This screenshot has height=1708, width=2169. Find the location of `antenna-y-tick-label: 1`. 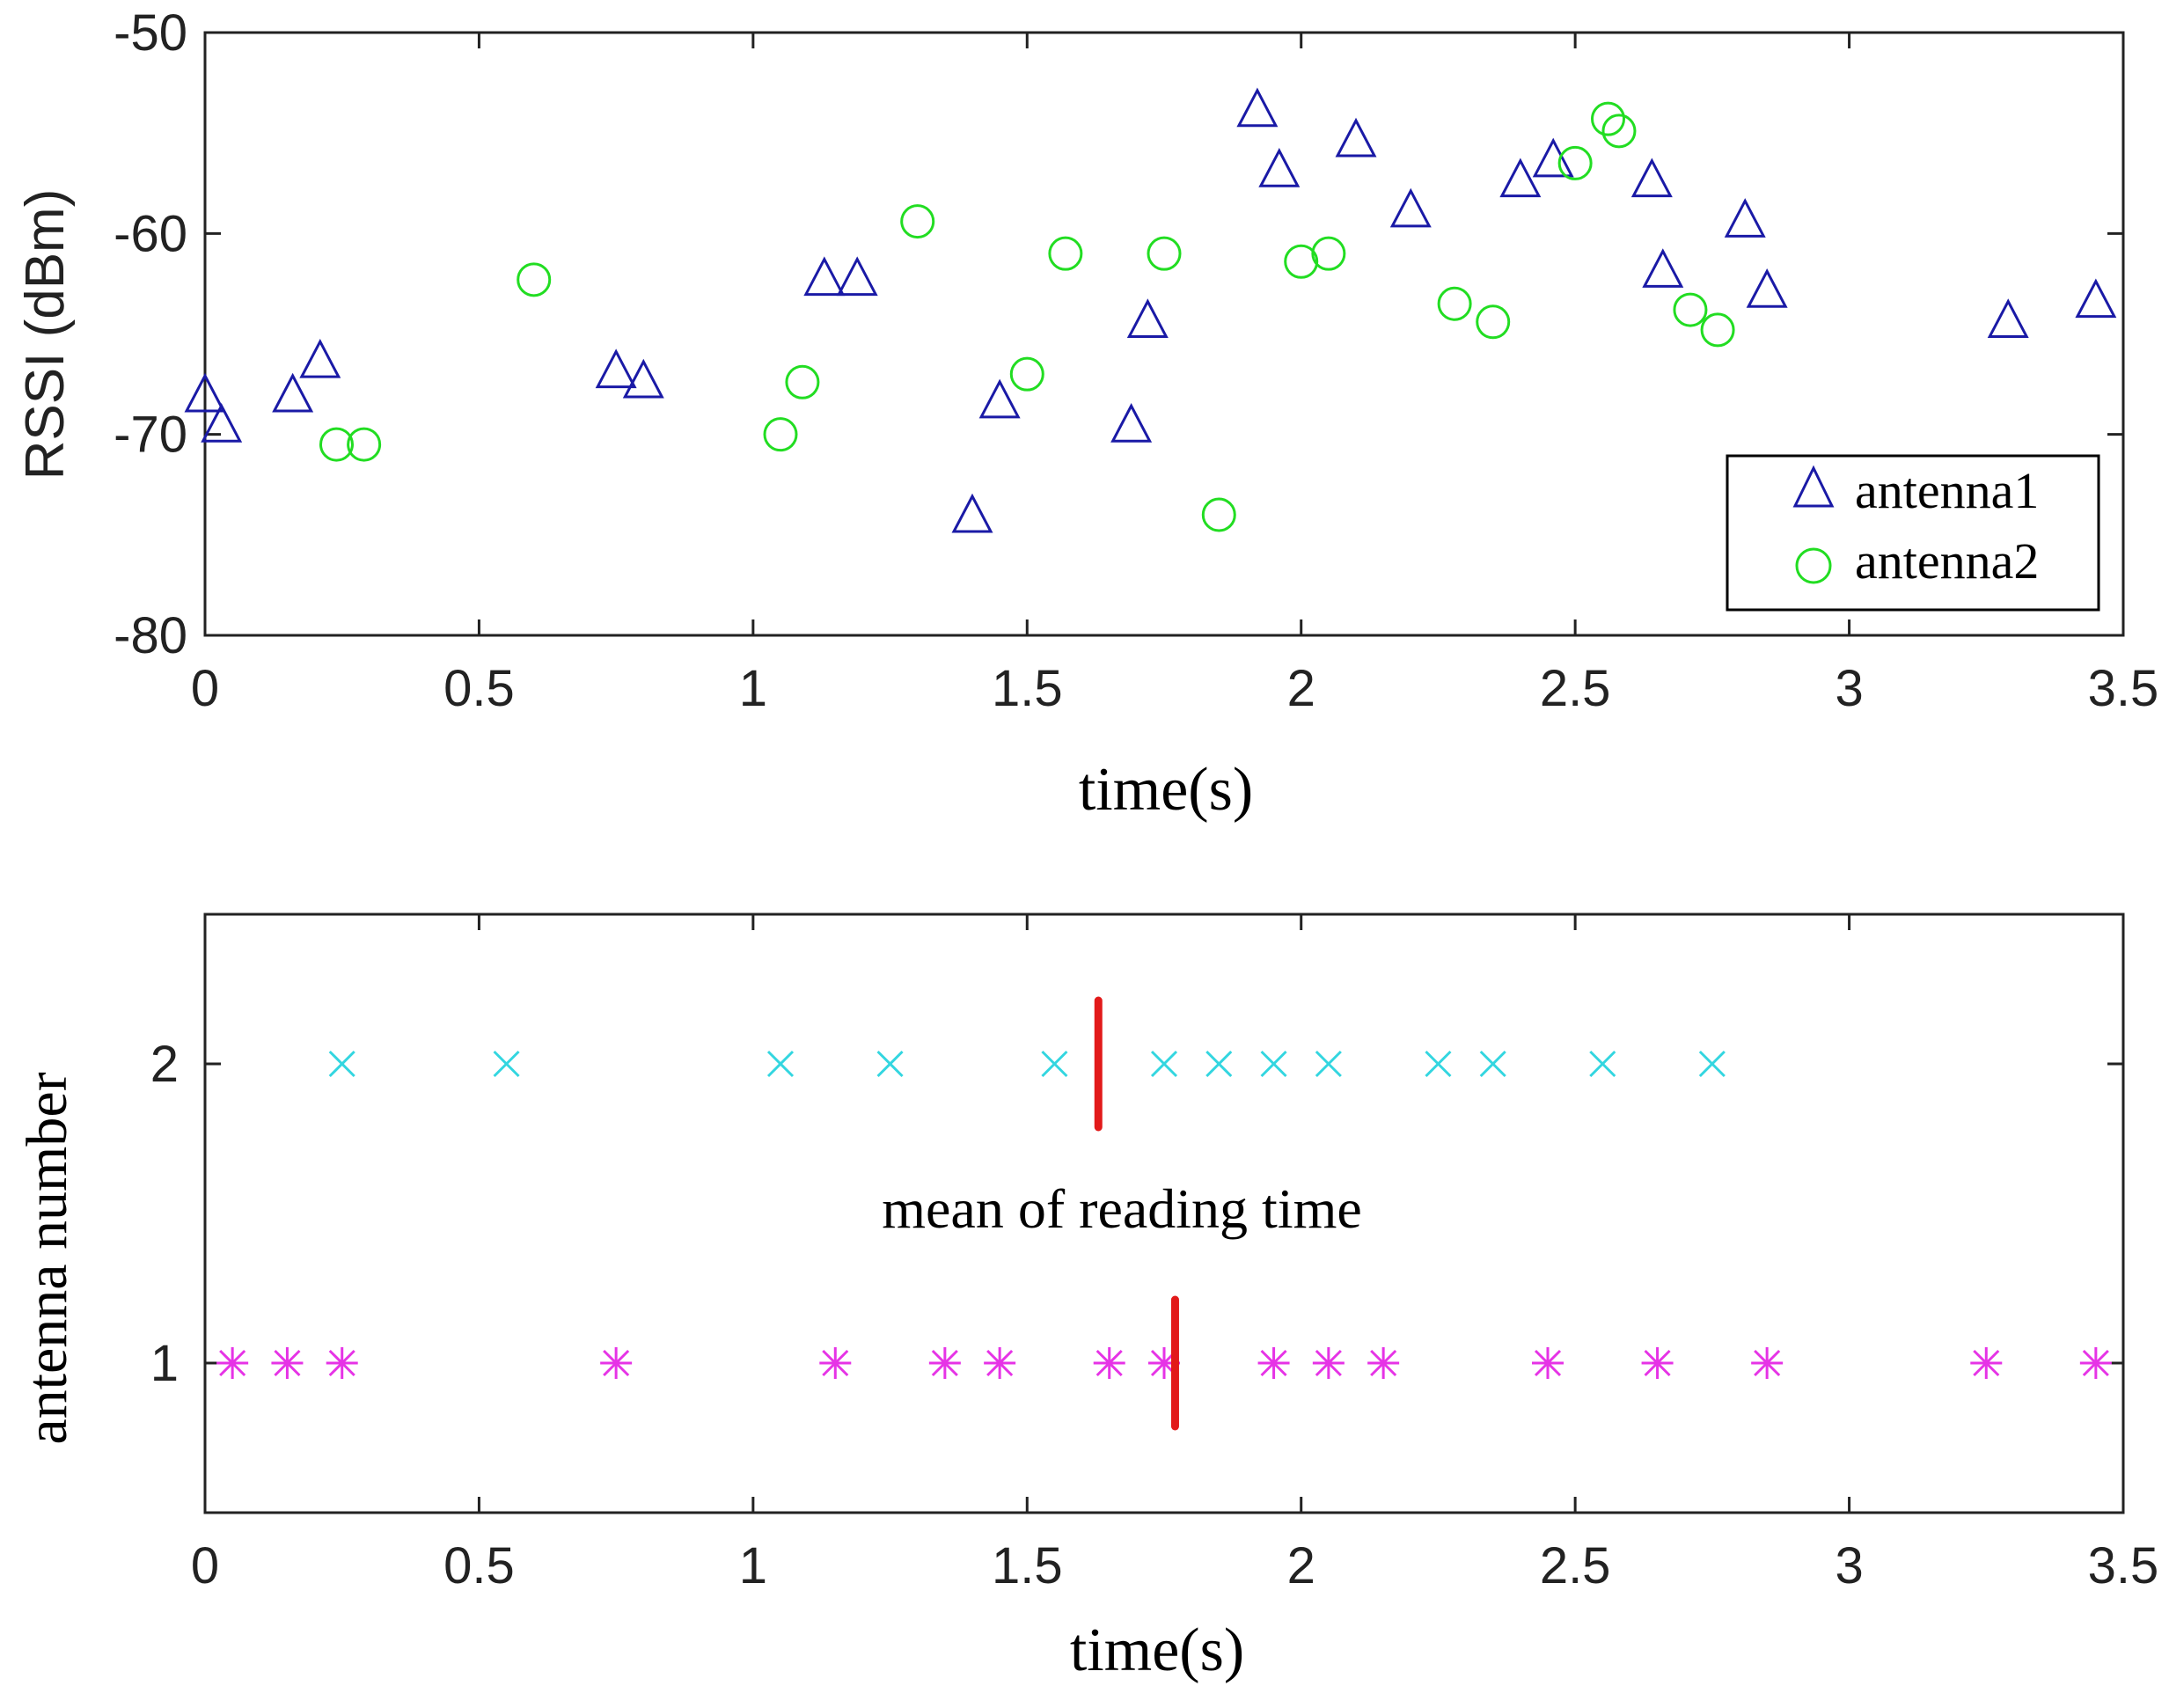

antenna-y-tick-label: 1 is located at coordinates (164, 1363).